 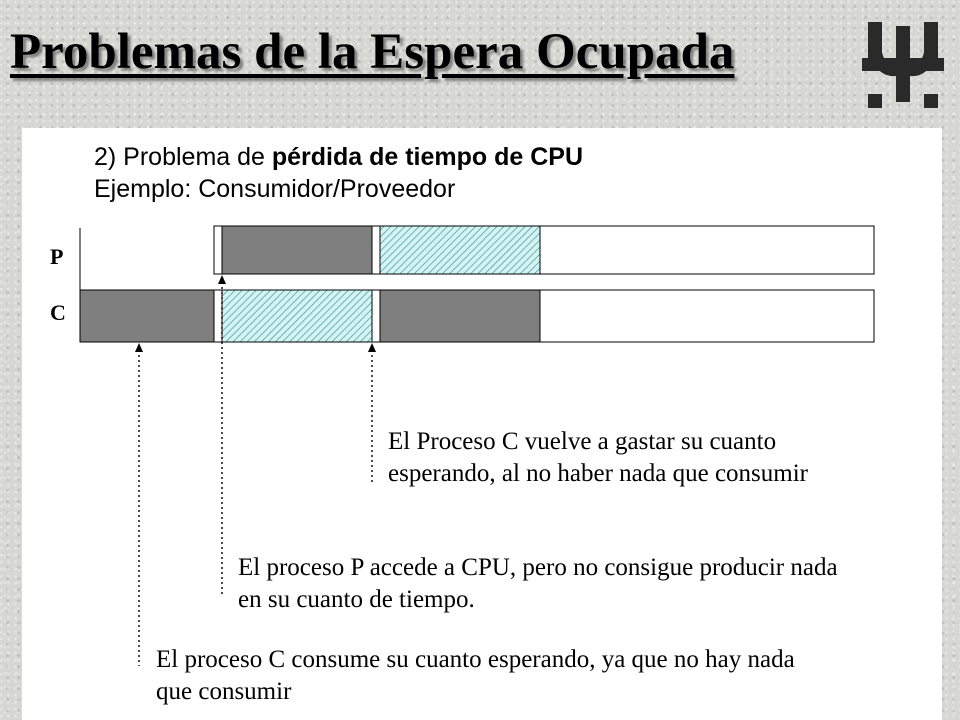 What do you see at coordinates (224, 691) in the screenshot?
I see `note-c-consume-line-2: que consumir` at bounding box center [224, 691].